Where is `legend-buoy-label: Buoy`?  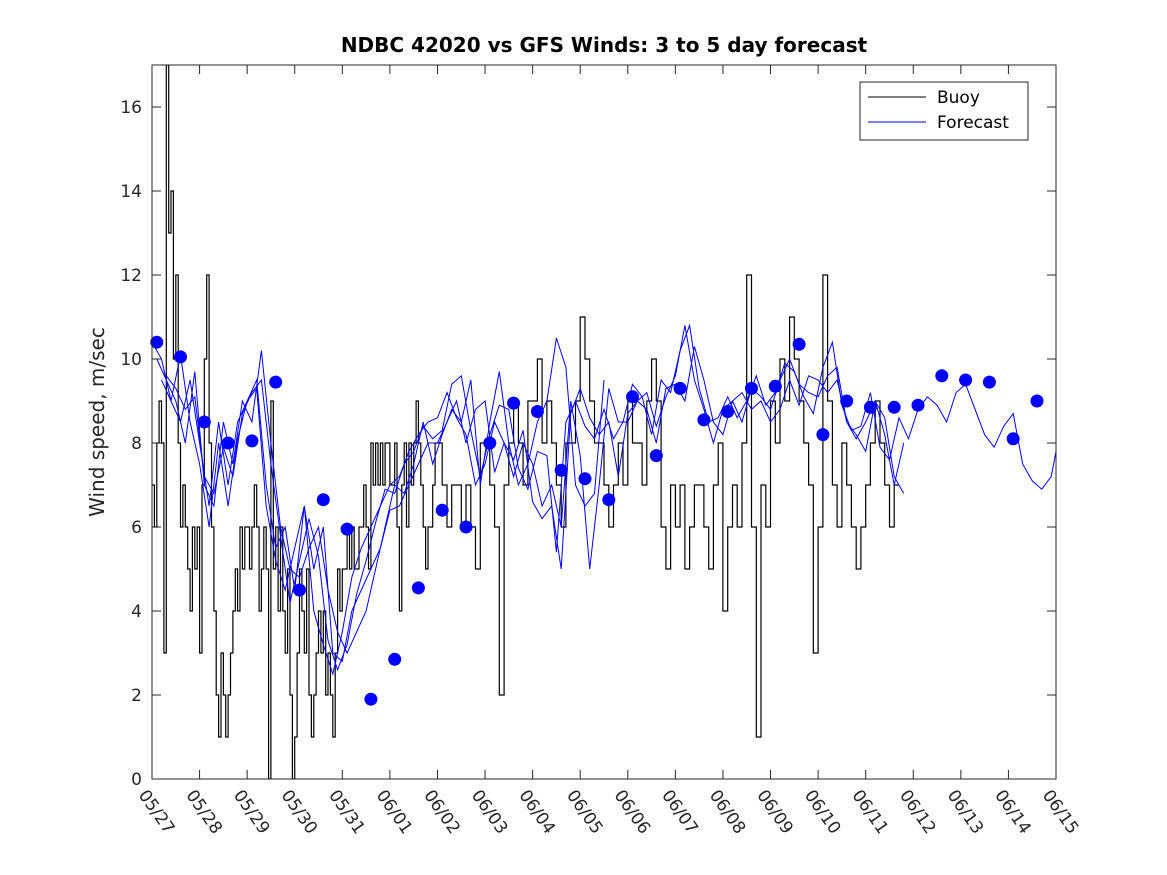 legend-buoy-label: Buoy is located at coordinates (958, 98).